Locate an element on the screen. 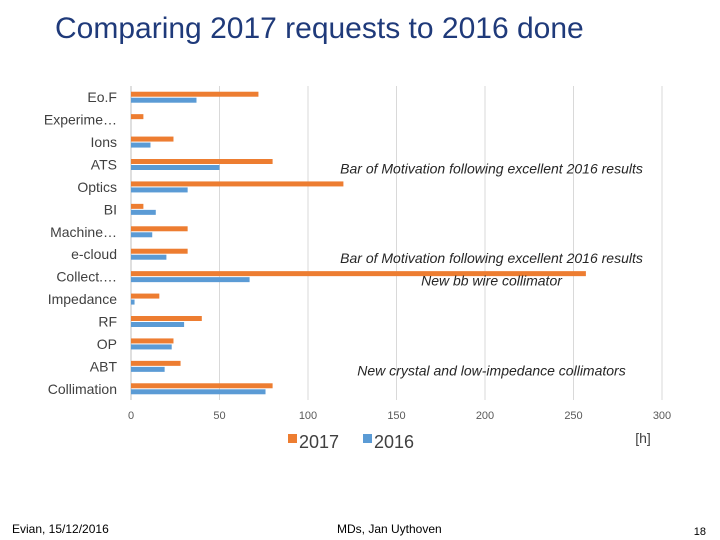 Image resolution: width=720 pixels, height=540 pixels. category-label: RF is located at coordinates (107, 322).